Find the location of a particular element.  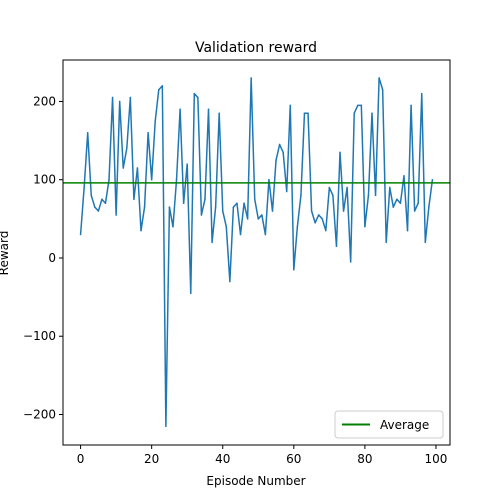

legend-label-average: Average is located at coordinates (404, 425).